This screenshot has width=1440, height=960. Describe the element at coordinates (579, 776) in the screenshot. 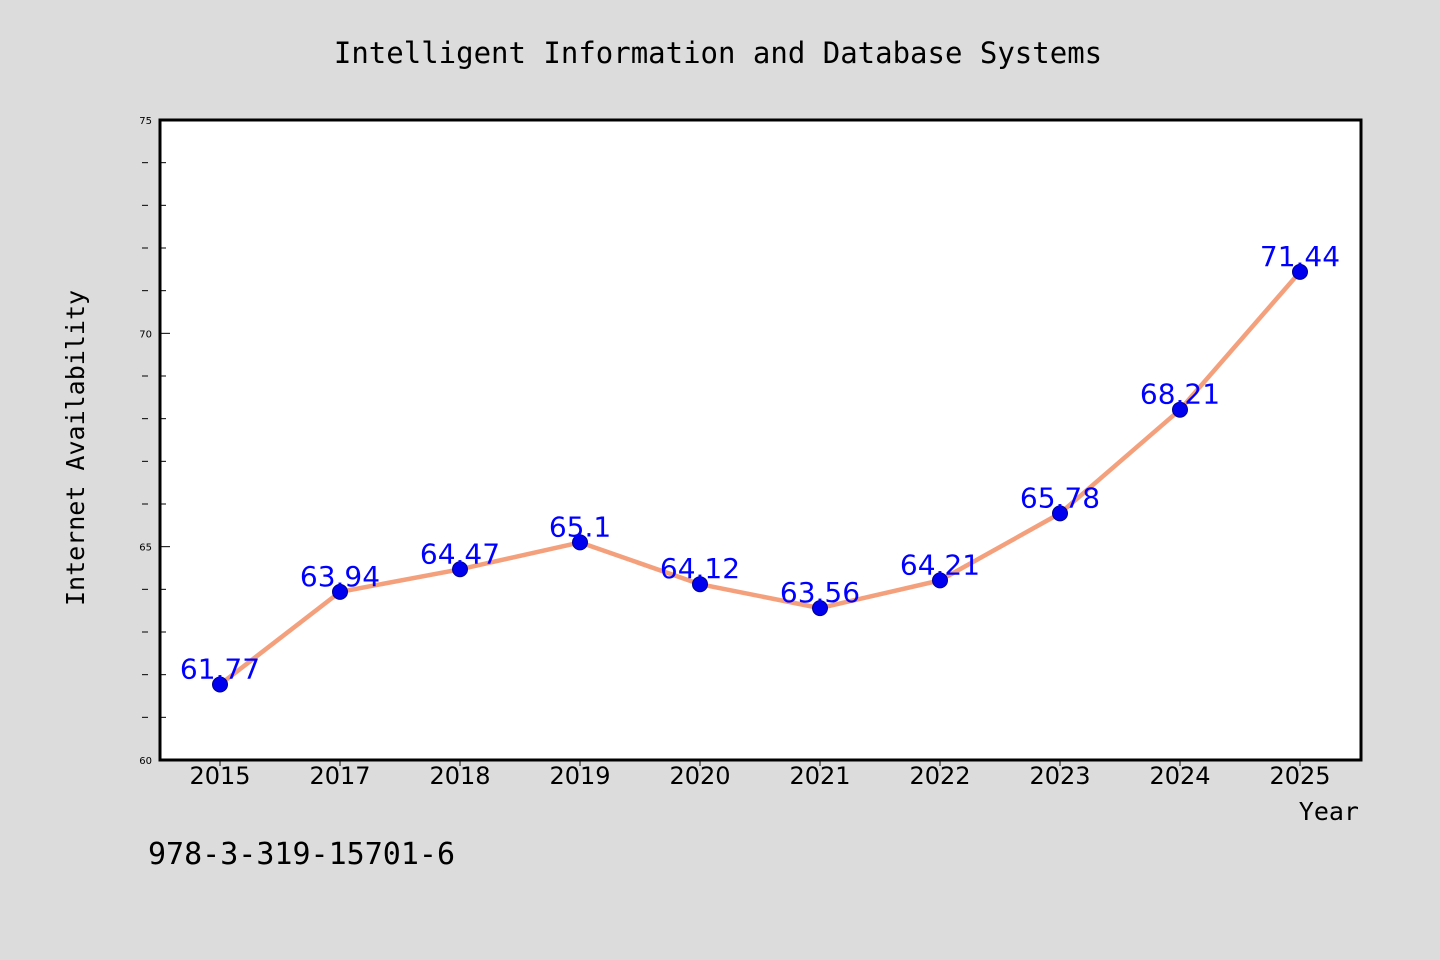

I see `x-tick-label: 2019` at that location.